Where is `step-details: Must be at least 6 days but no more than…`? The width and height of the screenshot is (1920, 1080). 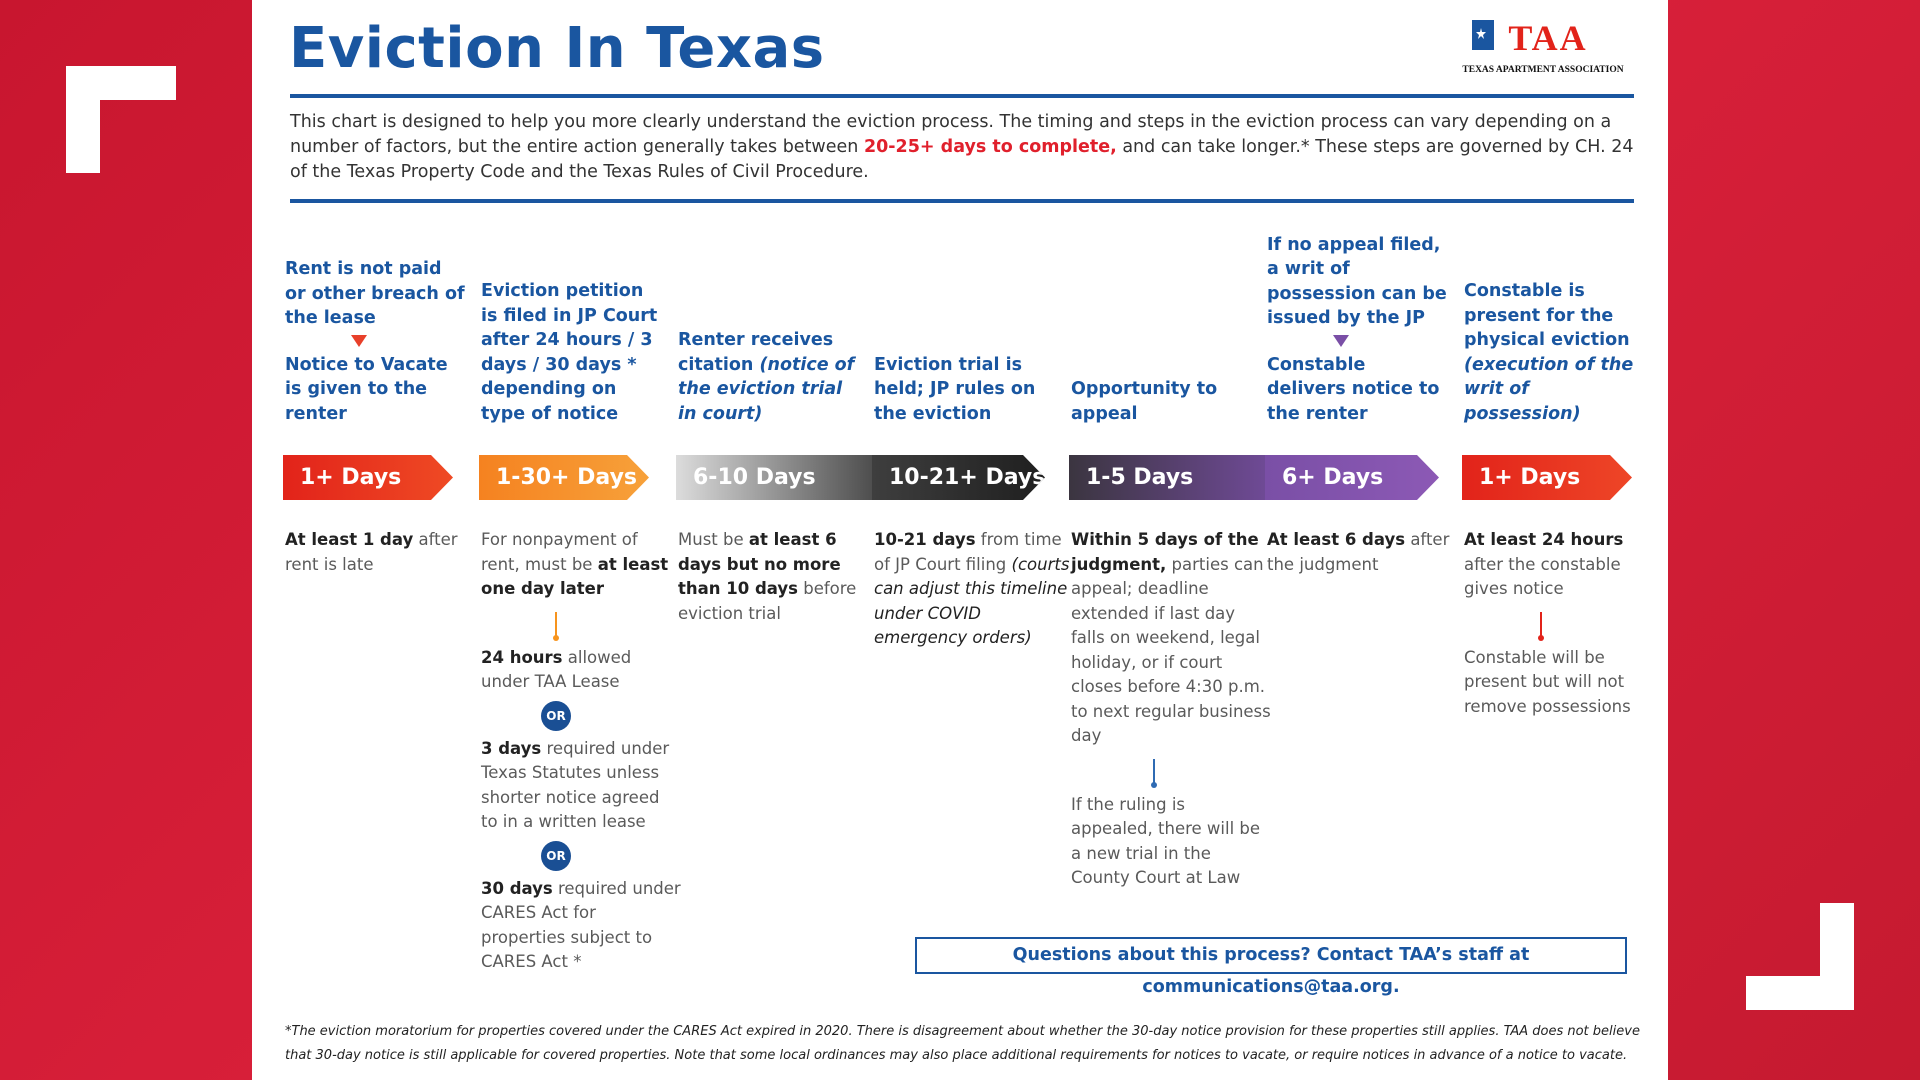 step-details: Must be at least 6 days but no more than… is located at coordinates (778, 577).